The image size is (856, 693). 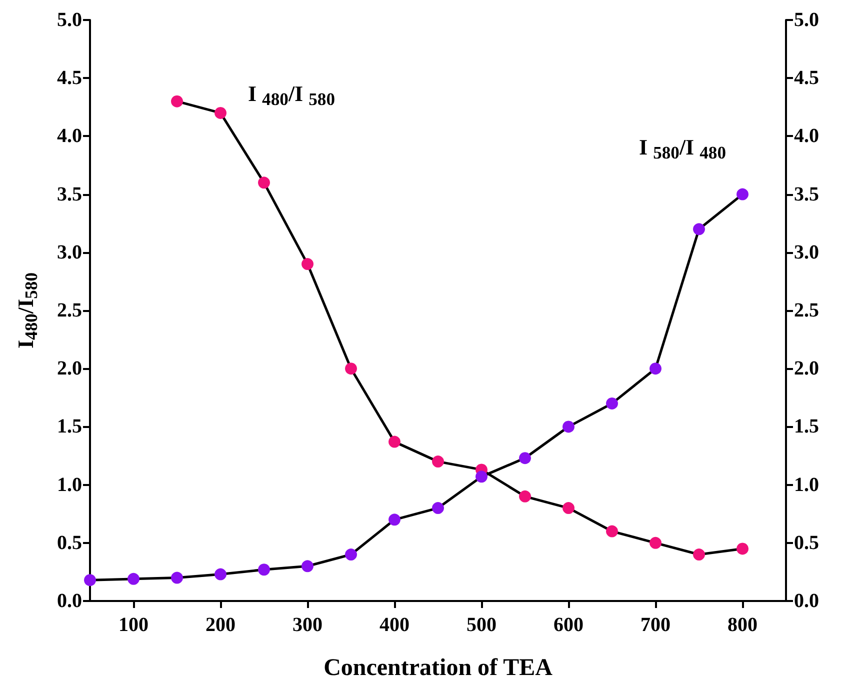 What do you see at coordinates (655, 625) in the screenshot?
I see `x-tick-label: 700` at bounding box center [655, 625].